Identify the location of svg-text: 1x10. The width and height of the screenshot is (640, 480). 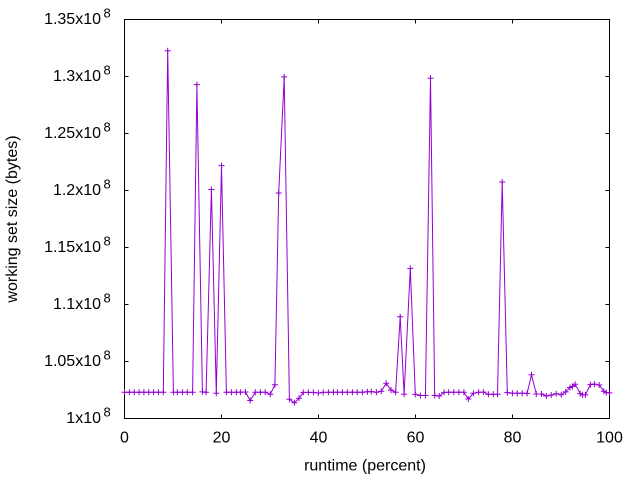
(83, 418).